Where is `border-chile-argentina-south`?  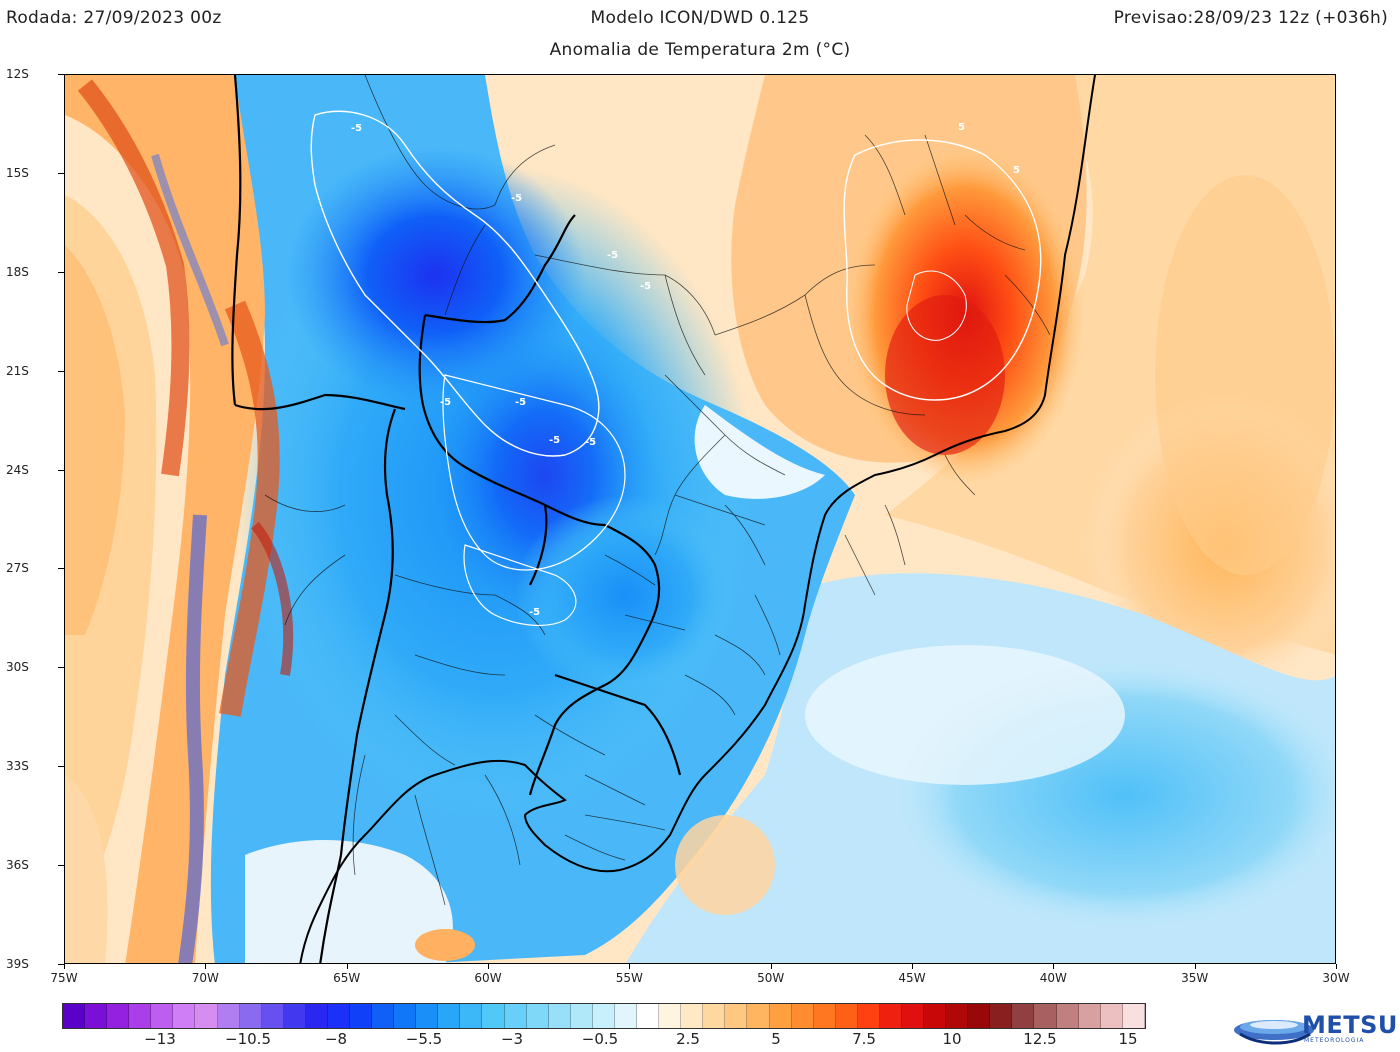
border-chile-argentina-south is located at coordinates (331, 908).